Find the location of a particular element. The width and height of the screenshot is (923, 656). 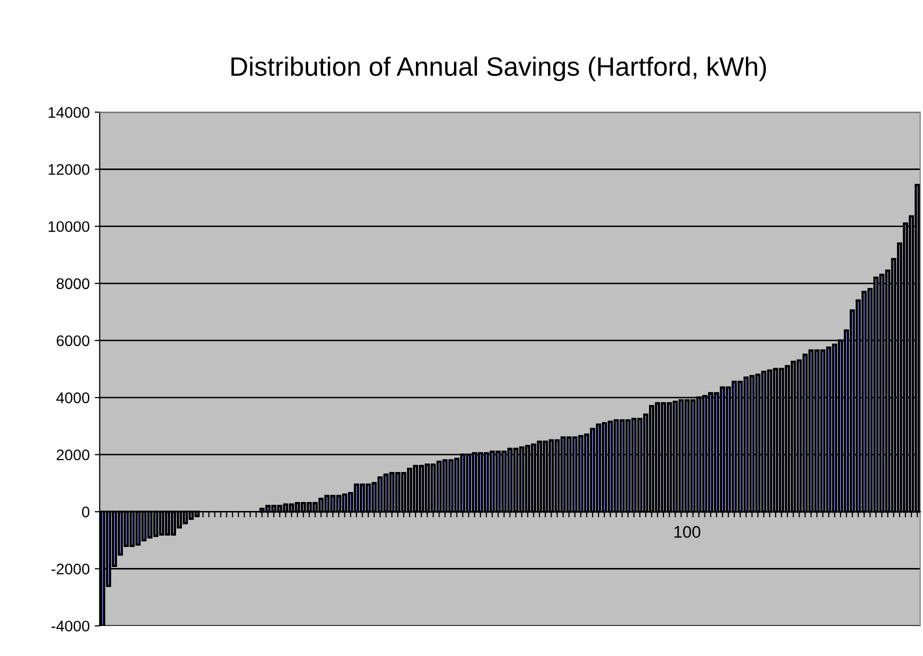

chart-title: Distribution of Annual Savings (Hartford, kWh) is located at coordinates (498, 69).